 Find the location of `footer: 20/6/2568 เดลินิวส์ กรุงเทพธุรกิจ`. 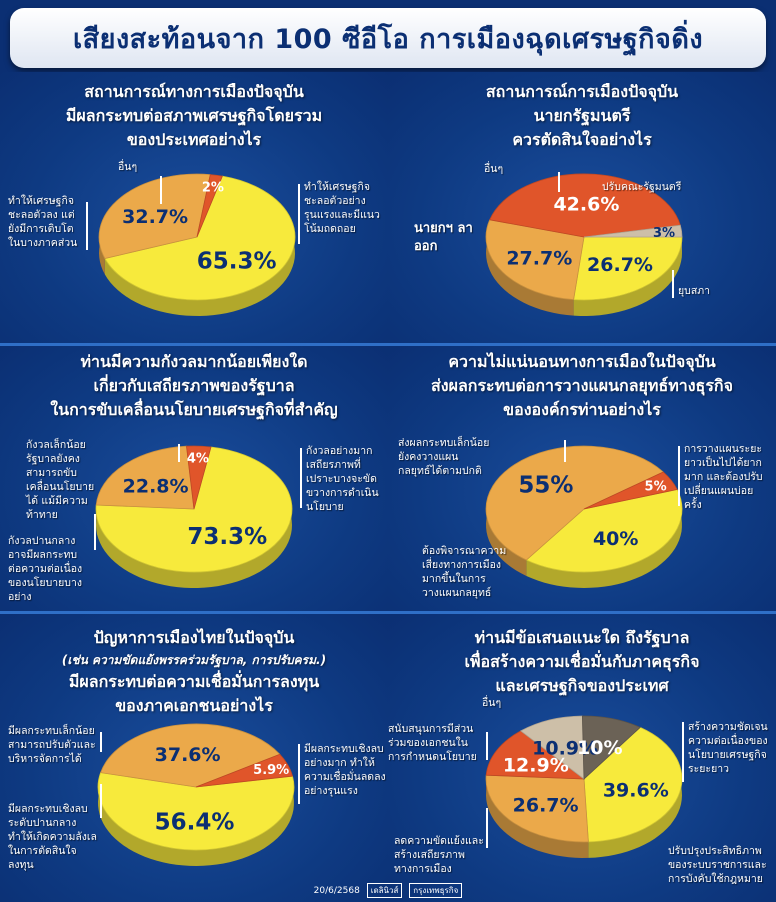

footer: 20/6/2568 เดลินิวส์ กรุงเทพธุรกิจ is located at coordinates (388, 890).